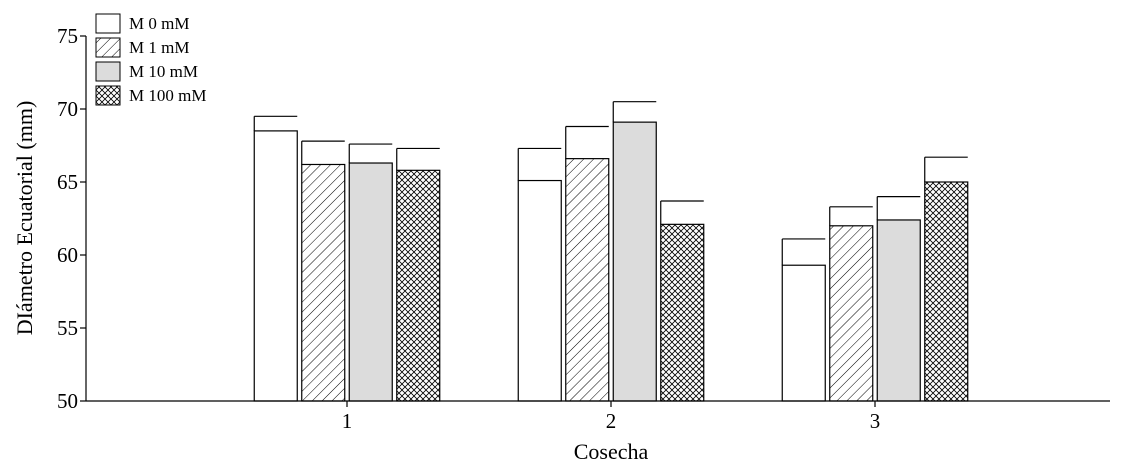 Image resolution: width=1126 pixels, height=463 pixels. Describe the element at coordinates (67, 328) in the screenshot. I see `y-tick-label-55: 55` at that location.